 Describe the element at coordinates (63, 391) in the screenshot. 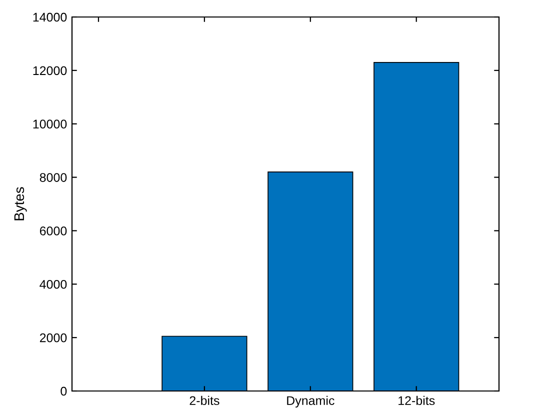

I see `y-tick-label: 0` at that location.